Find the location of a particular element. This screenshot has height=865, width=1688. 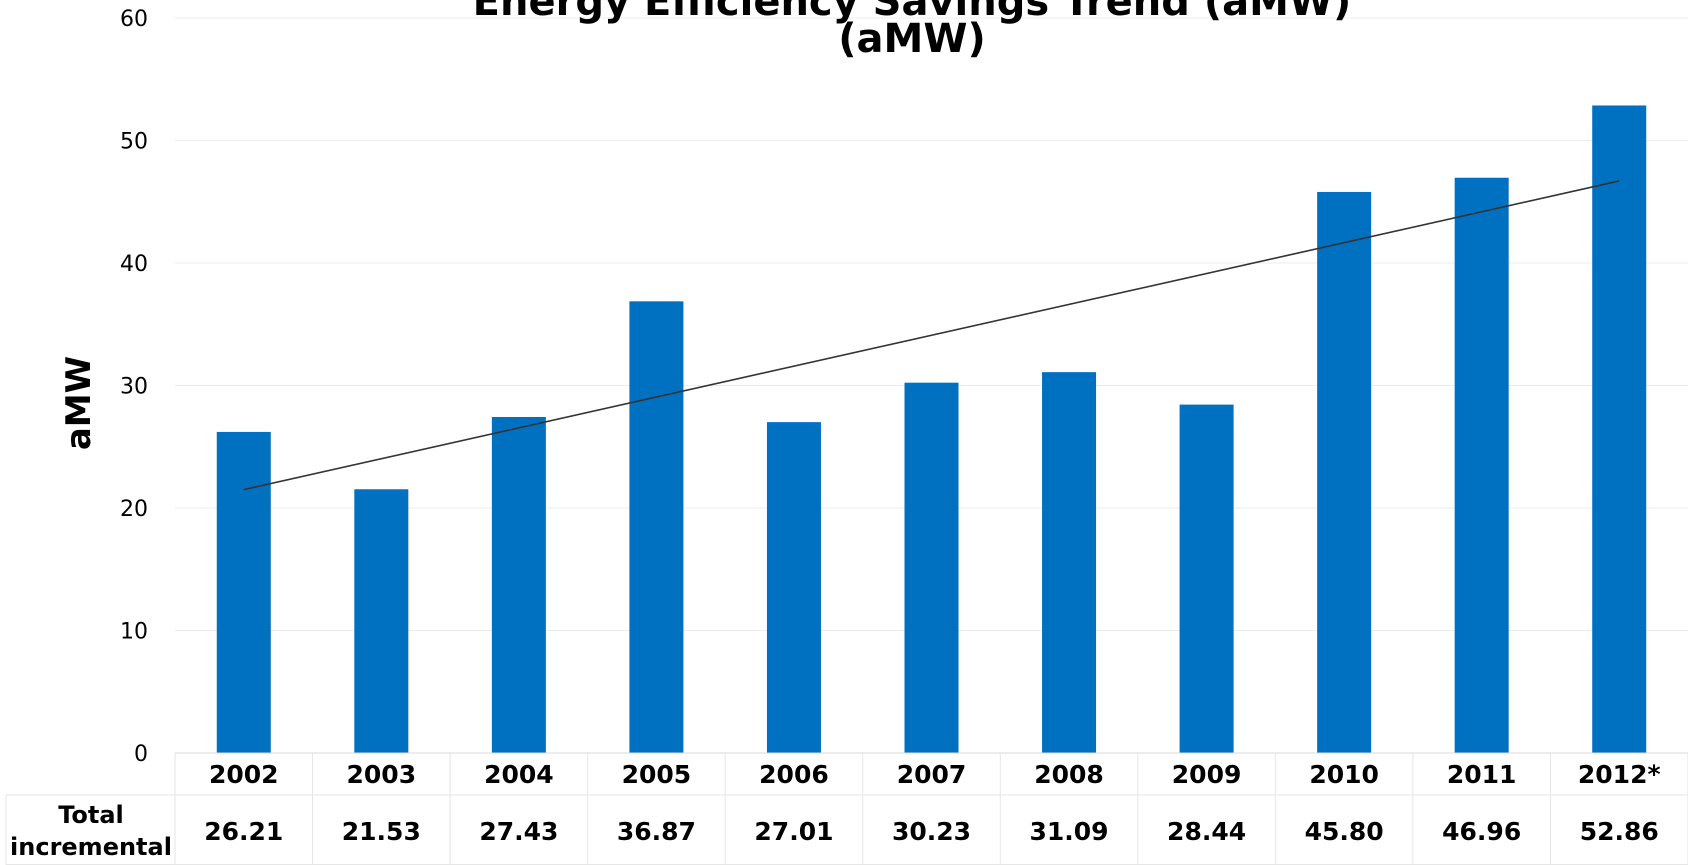

table-value: 45.80 is located at coordinates (1344, 831).